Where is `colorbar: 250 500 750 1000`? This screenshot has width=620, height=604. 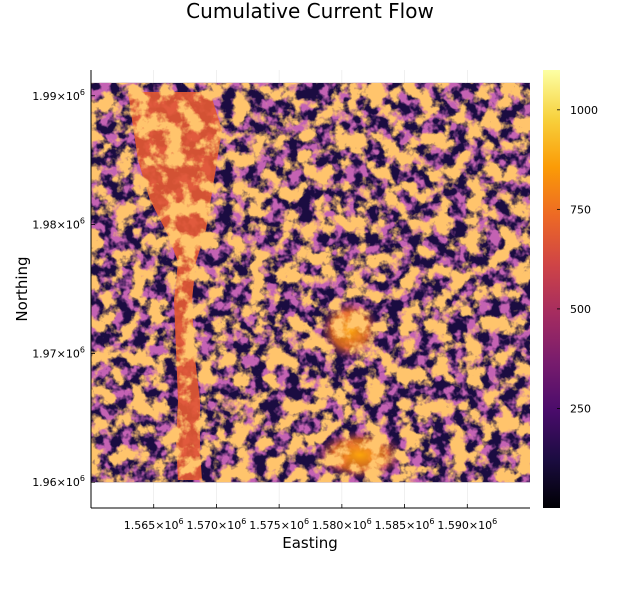 colorbar: 250 500 750 1000 is located at coordinates (570, 289).